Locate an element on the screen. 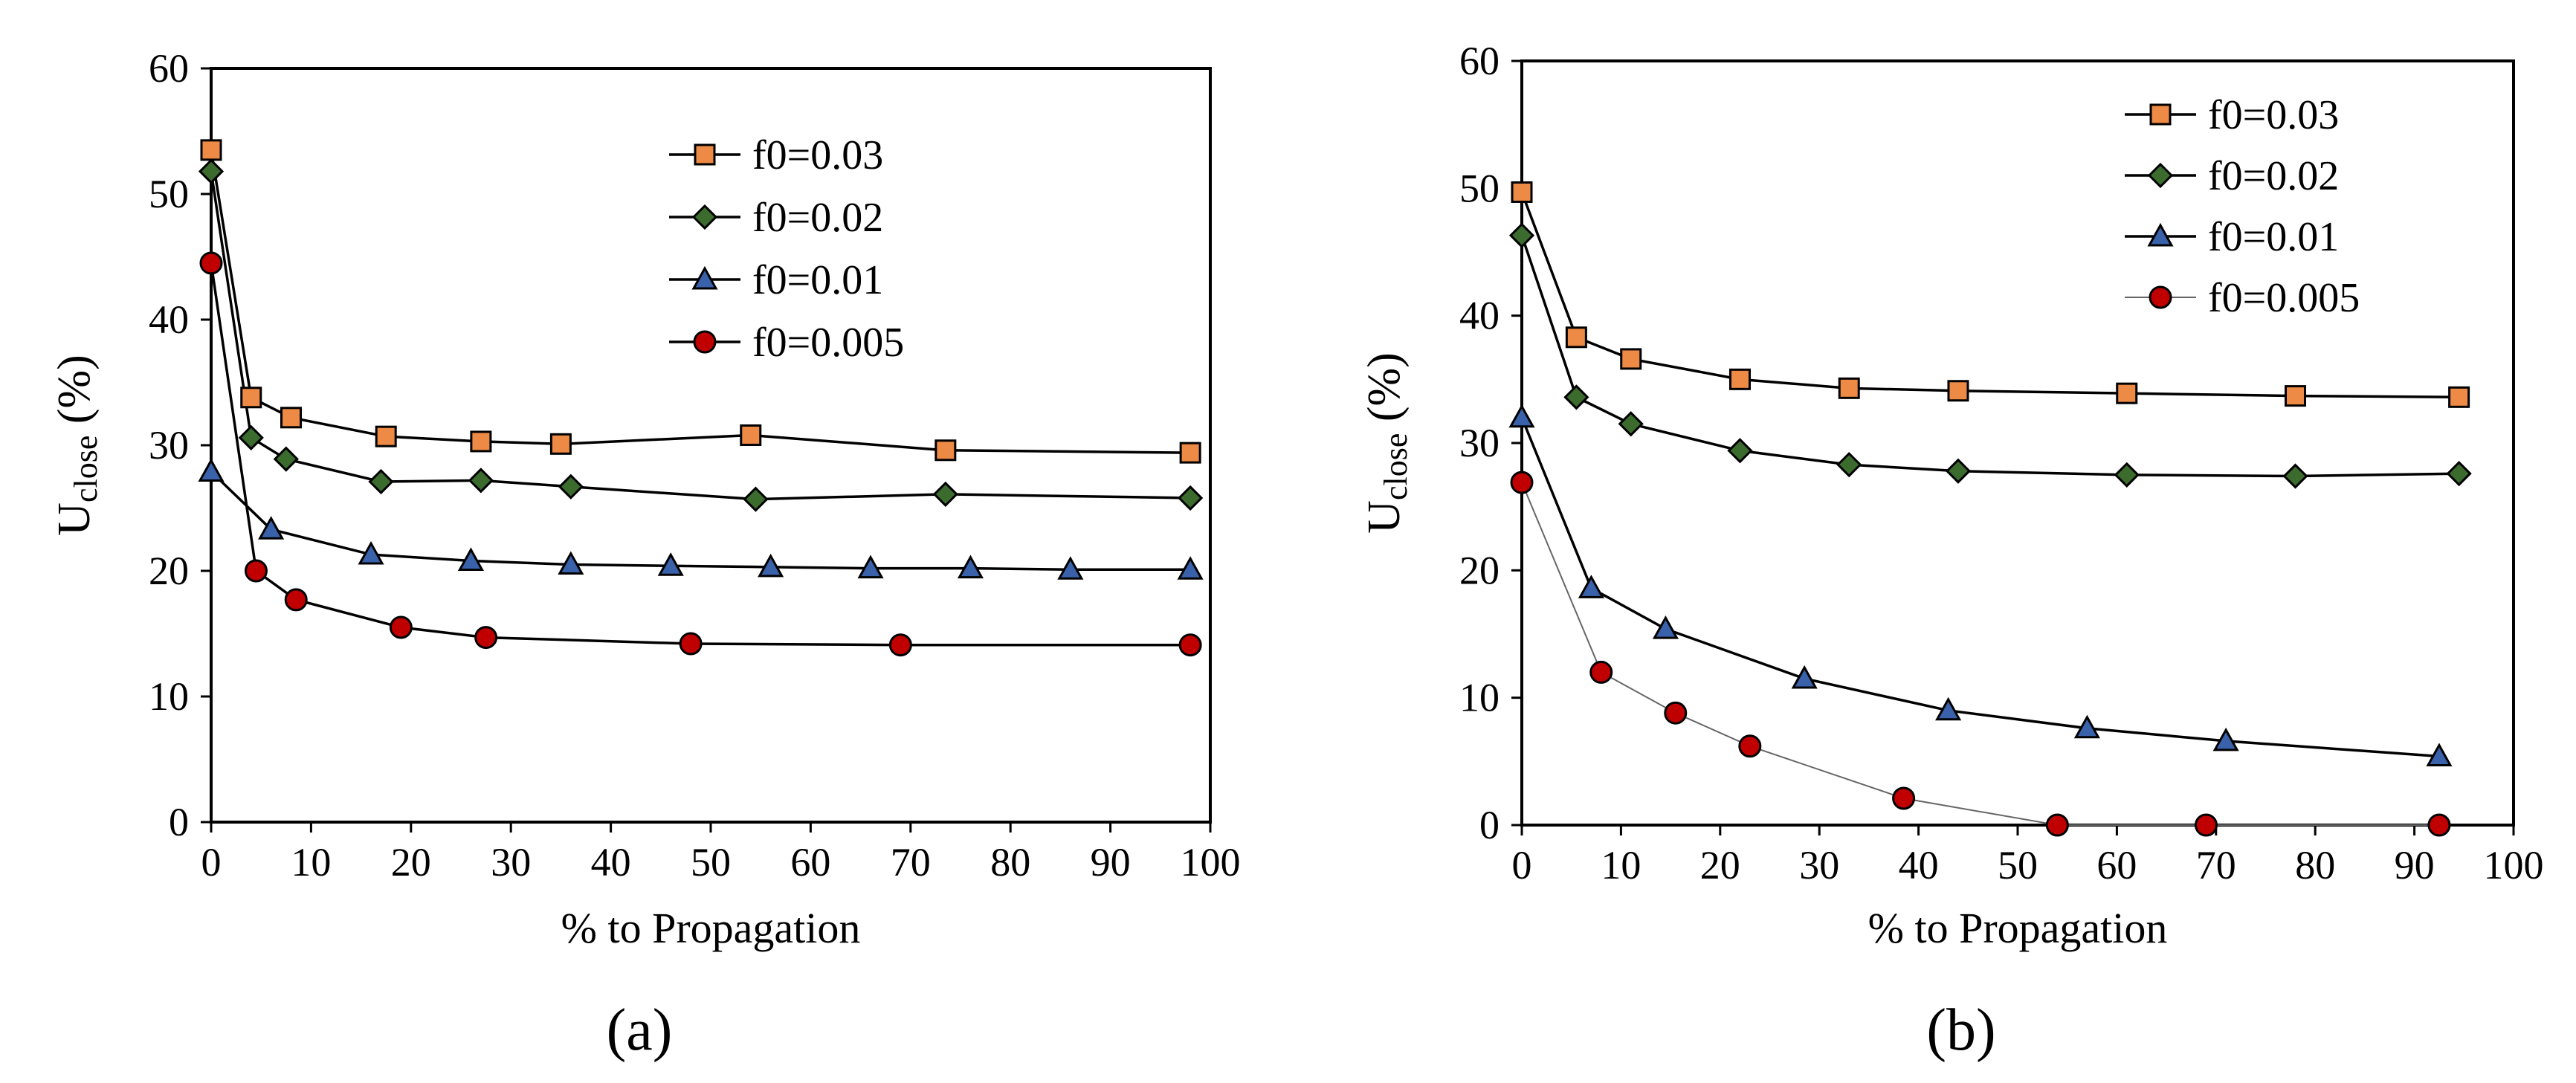  y-tick-label: 60 is located at coordinates (169, 68).